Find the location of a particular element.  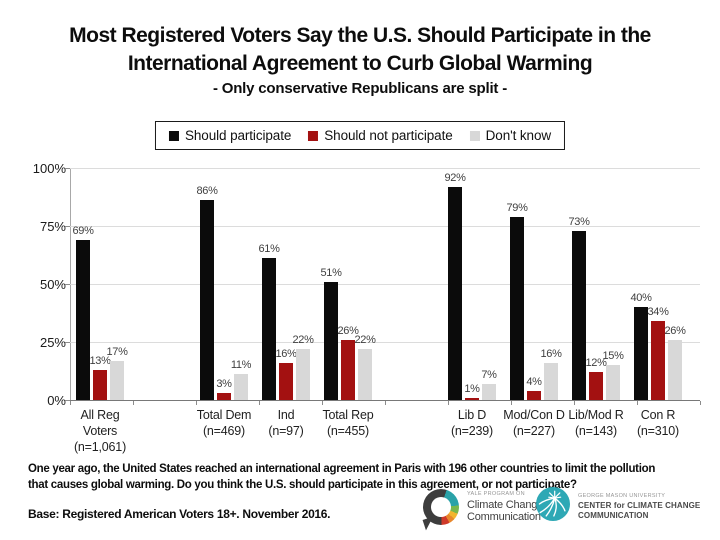

bar-value-label: 15% is located at coordinates (613, 356).